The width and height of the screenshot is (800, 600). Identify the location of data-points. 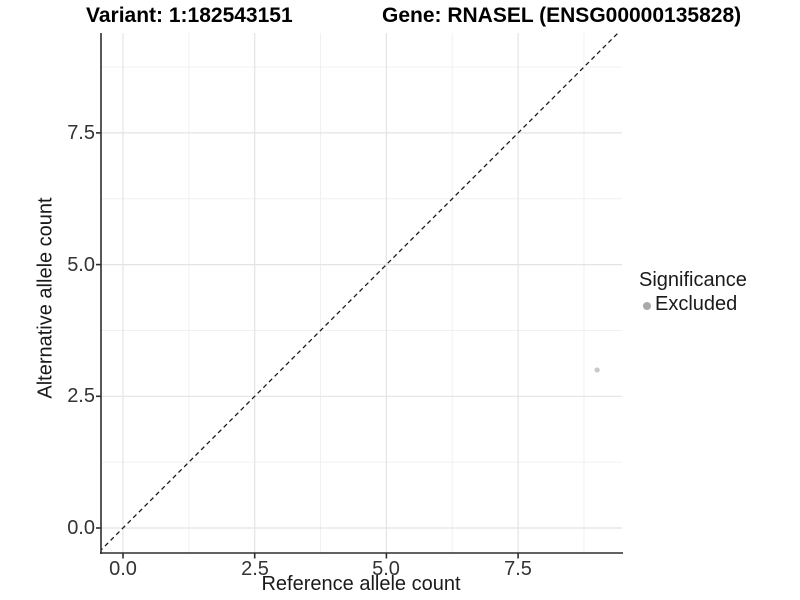
(597, 370).